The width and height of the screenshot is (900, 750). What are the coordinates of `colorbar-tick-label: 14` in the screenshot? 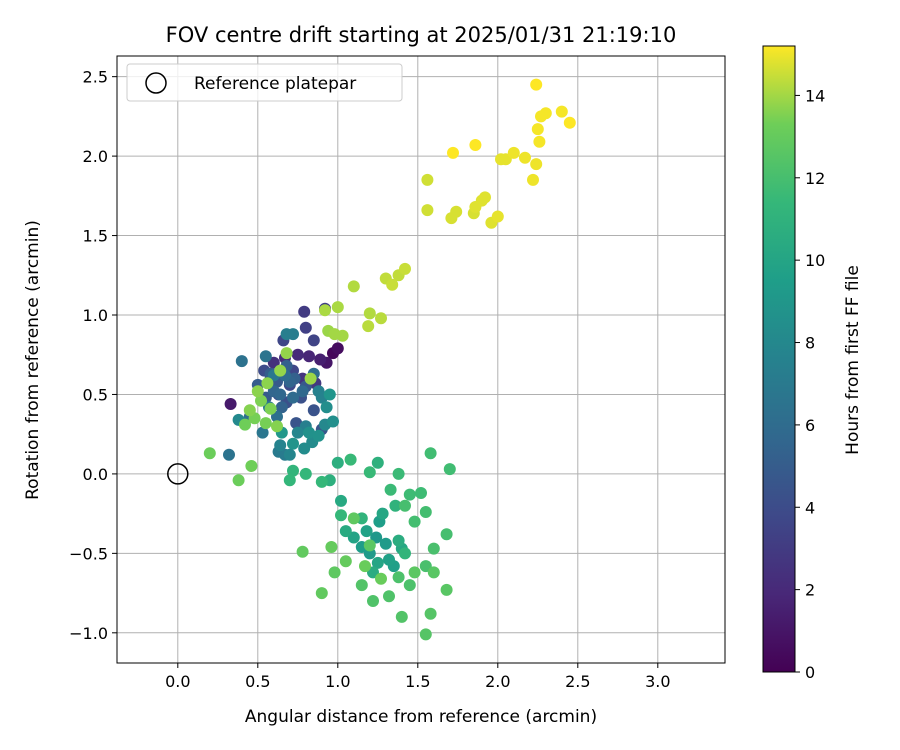 It's located at (815, 95).